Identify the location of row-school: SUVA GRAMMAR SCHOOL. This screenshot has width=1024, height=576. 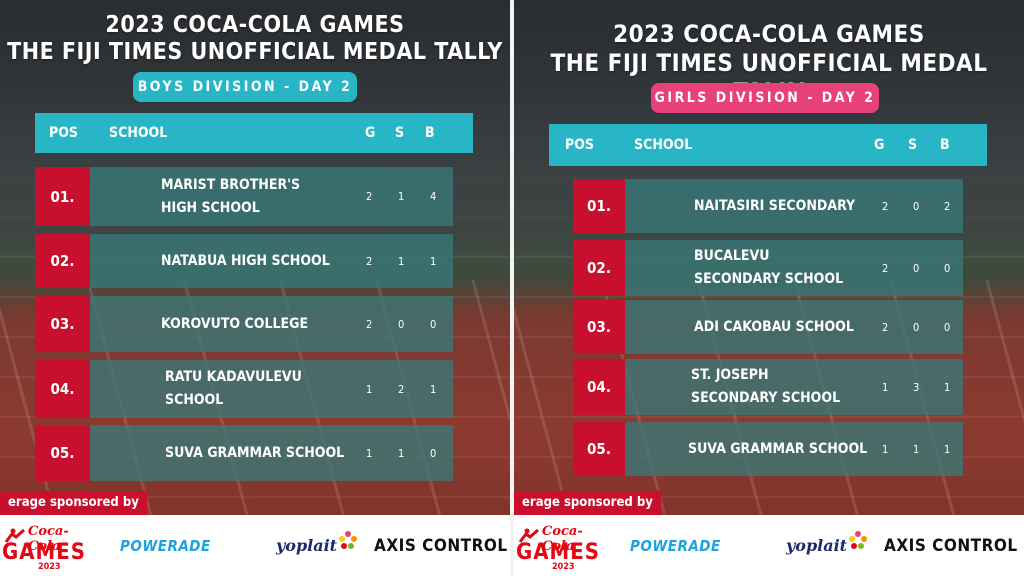
(255, 452).